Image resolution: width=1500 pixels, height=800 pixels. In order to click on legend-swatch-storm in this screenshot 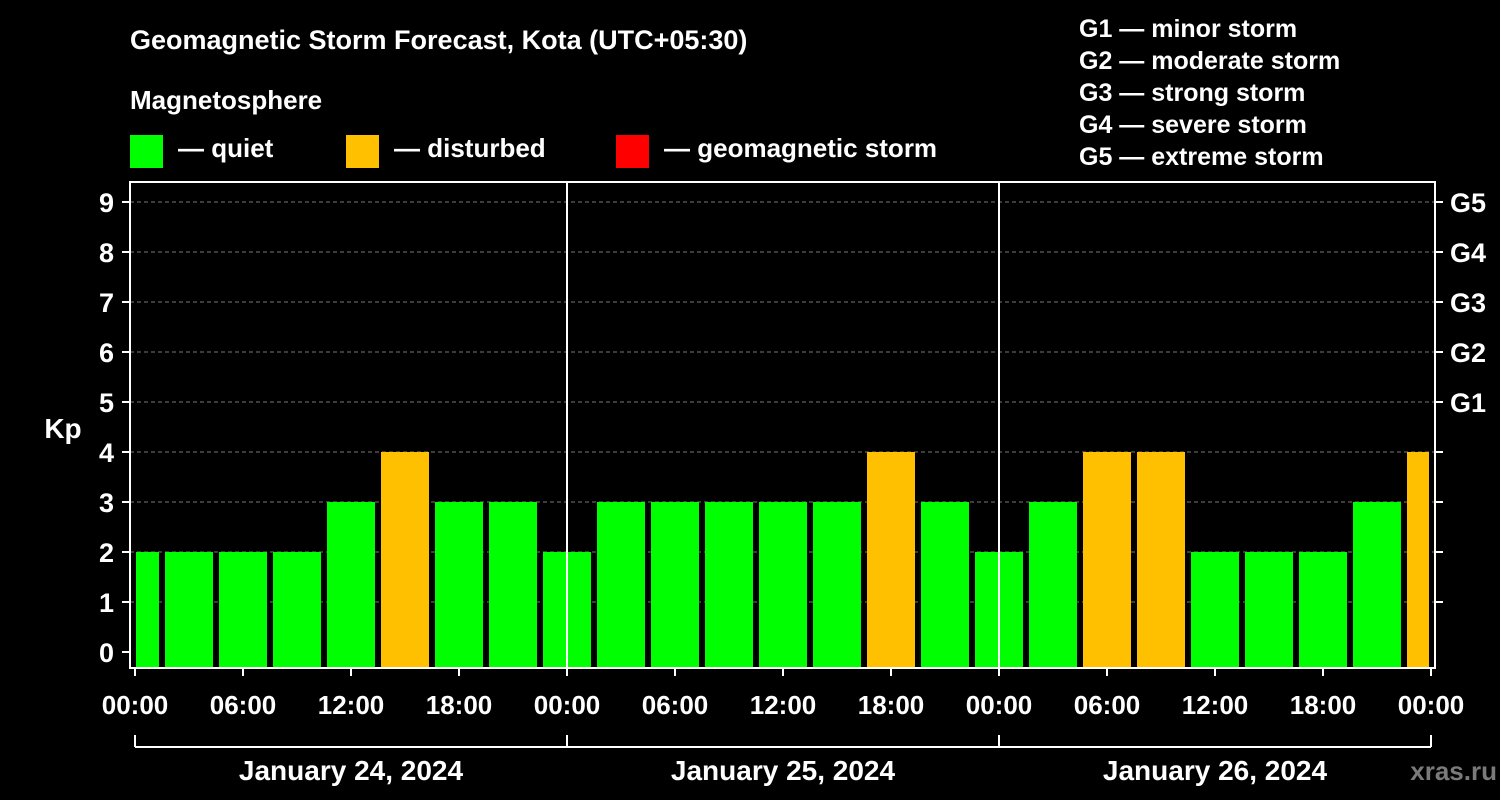, I will do `click(632, 151)`.